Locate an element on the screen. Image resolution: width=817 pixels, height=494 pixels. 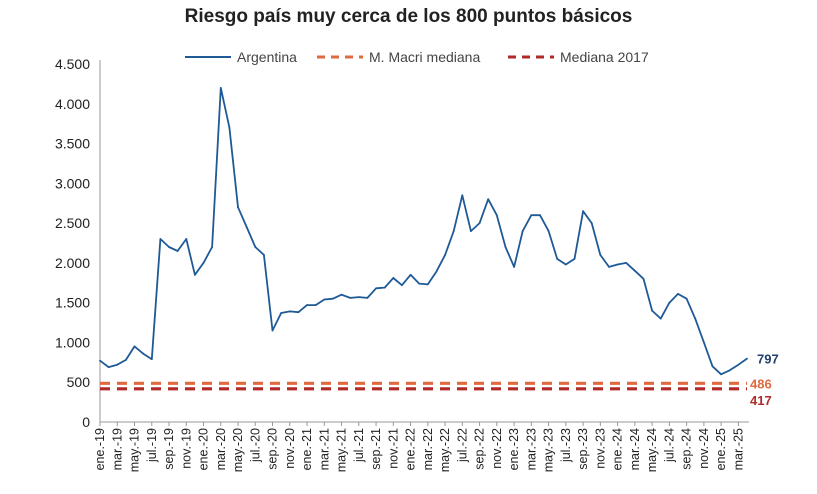
x-tick-label: may.-20 is located at coordinates (238, 450).